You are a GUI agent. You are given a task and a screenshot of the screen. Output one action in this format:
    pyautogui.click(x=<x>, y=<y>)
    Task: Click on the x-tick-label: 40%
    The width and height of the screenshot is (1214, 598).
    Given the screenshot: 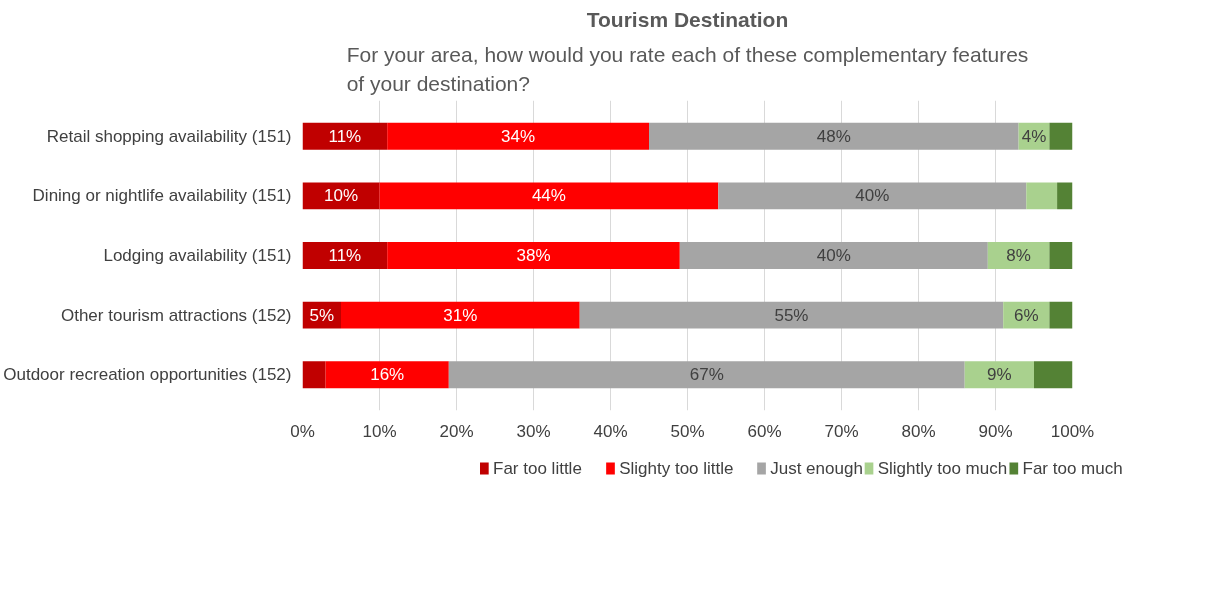 What is the action you would take?
    pyautogui.click(x=610, y=431)
    